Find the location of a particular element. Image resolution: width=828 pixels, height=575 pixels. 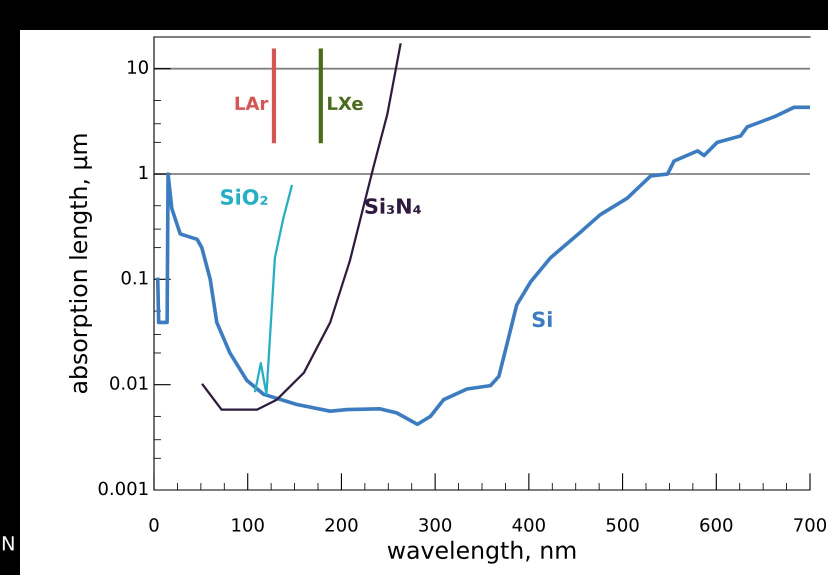

series-label: Si₃N₄ is located at coordinates (393, 206).